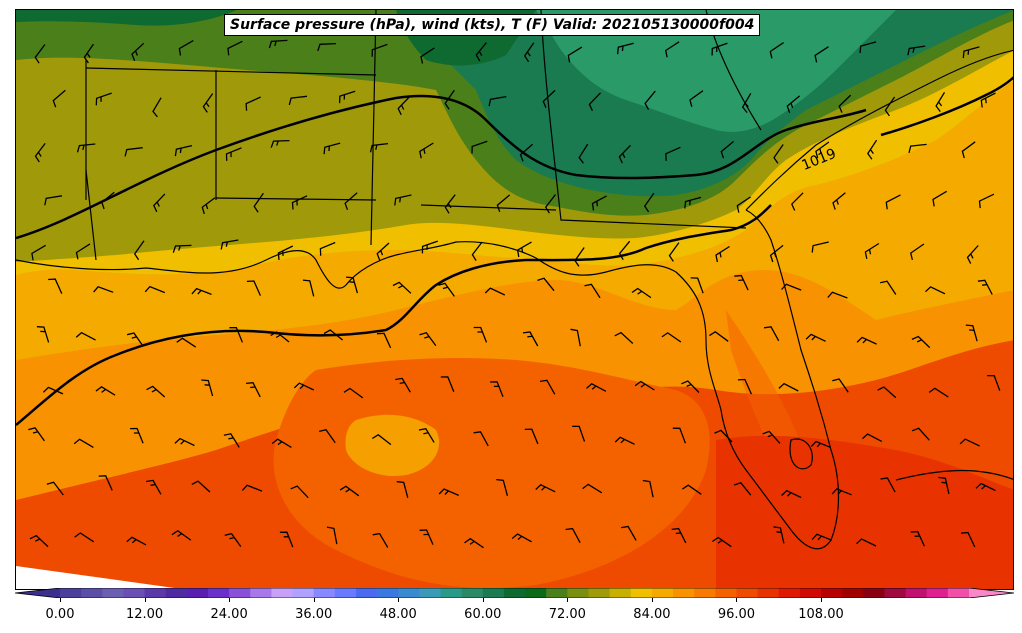 The height and width of the screenshot is (633, 1022). I want to click on colorbar-tick-label: 12.00, so click(144, 614).